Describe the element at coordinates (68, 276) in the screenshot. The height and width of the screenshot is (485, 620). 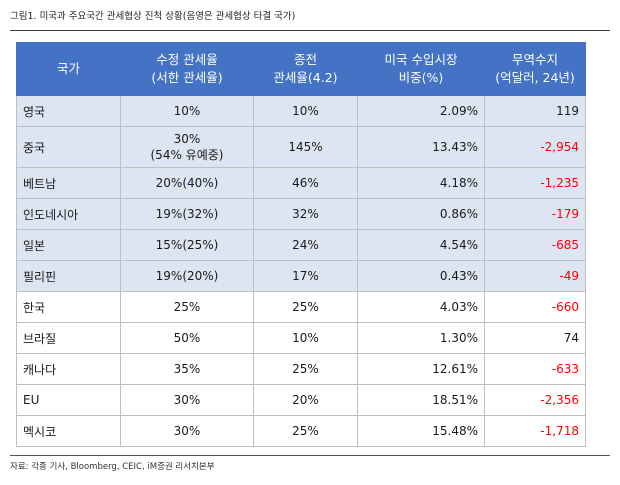
I see `cell-country: 필리핀` at that location.